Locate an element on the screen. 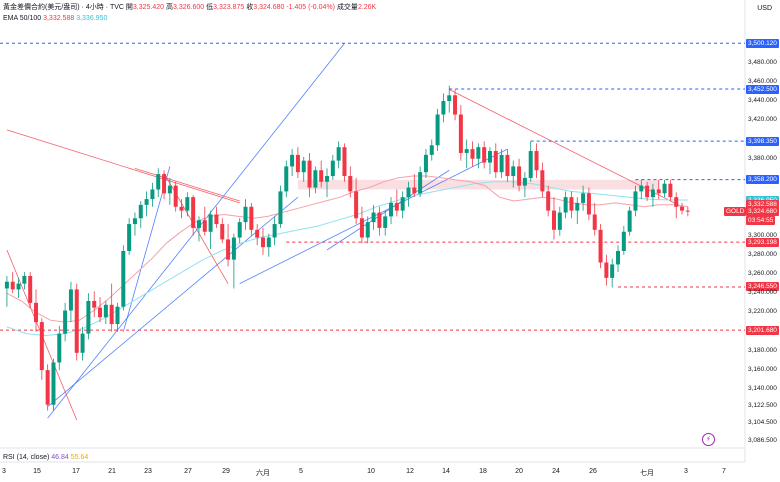  time-tick-label: 六月 is located at coordinates (263, 473).